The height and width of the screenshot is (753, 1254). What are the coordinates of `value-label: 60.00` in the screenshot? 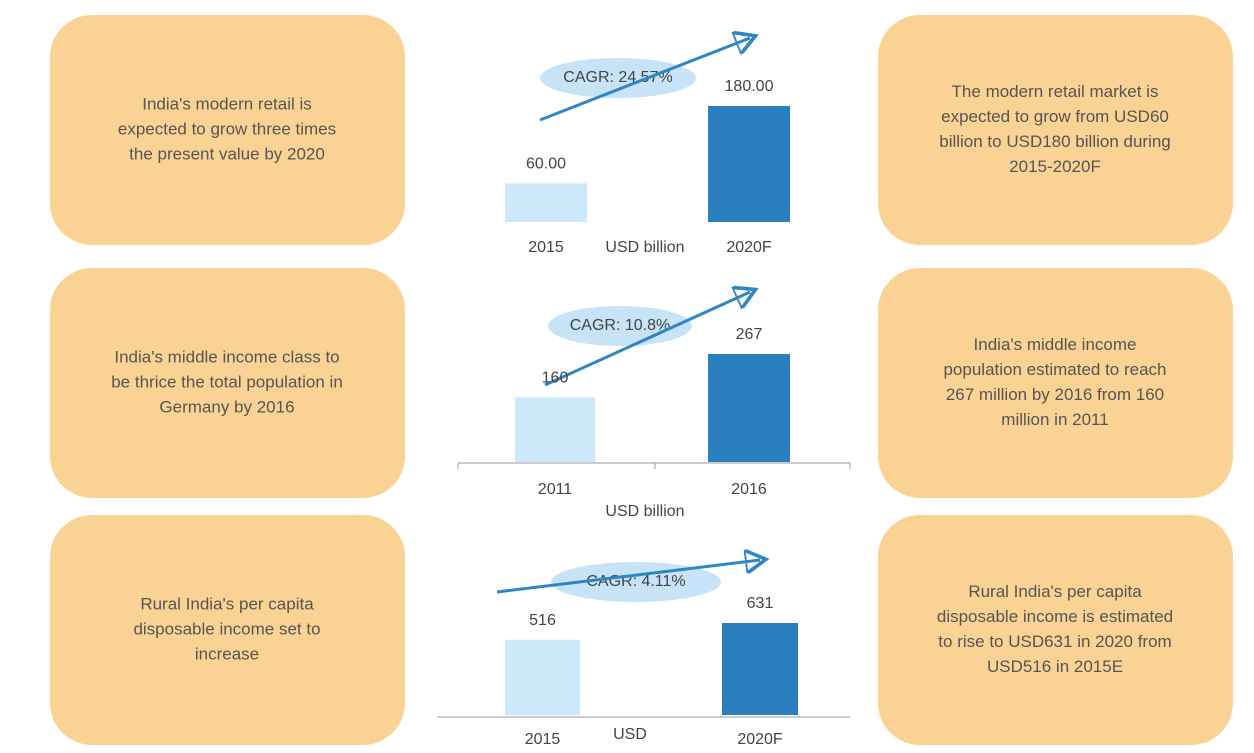 It's located at (546, 164).